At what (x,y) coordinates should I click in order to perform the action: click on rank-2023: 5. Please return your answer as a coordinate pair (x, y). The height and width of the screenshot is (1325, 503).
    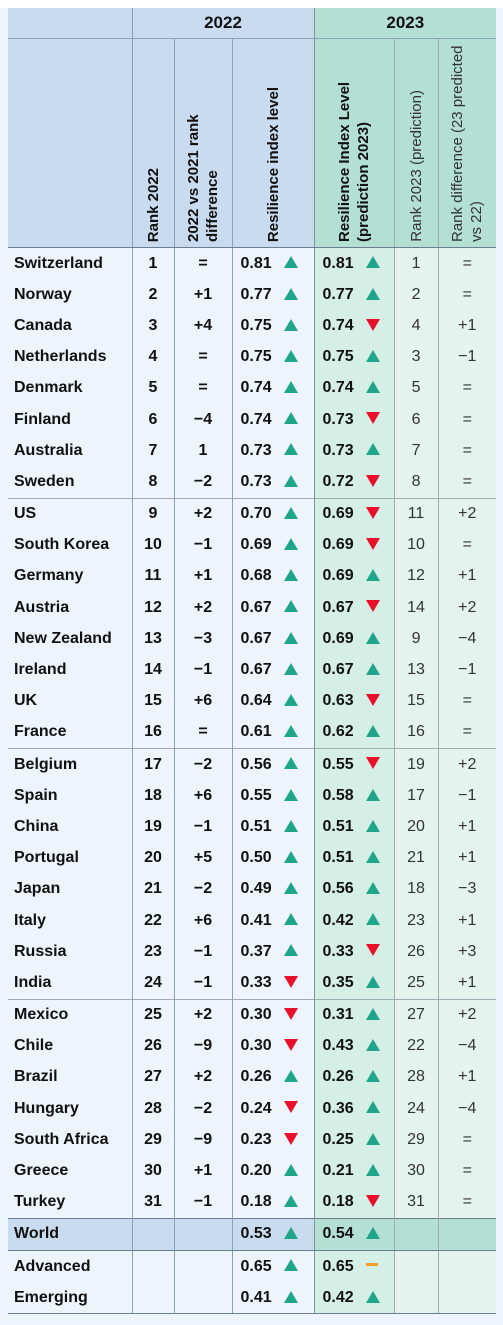
    Looking at the image, I should click on (416, 388).